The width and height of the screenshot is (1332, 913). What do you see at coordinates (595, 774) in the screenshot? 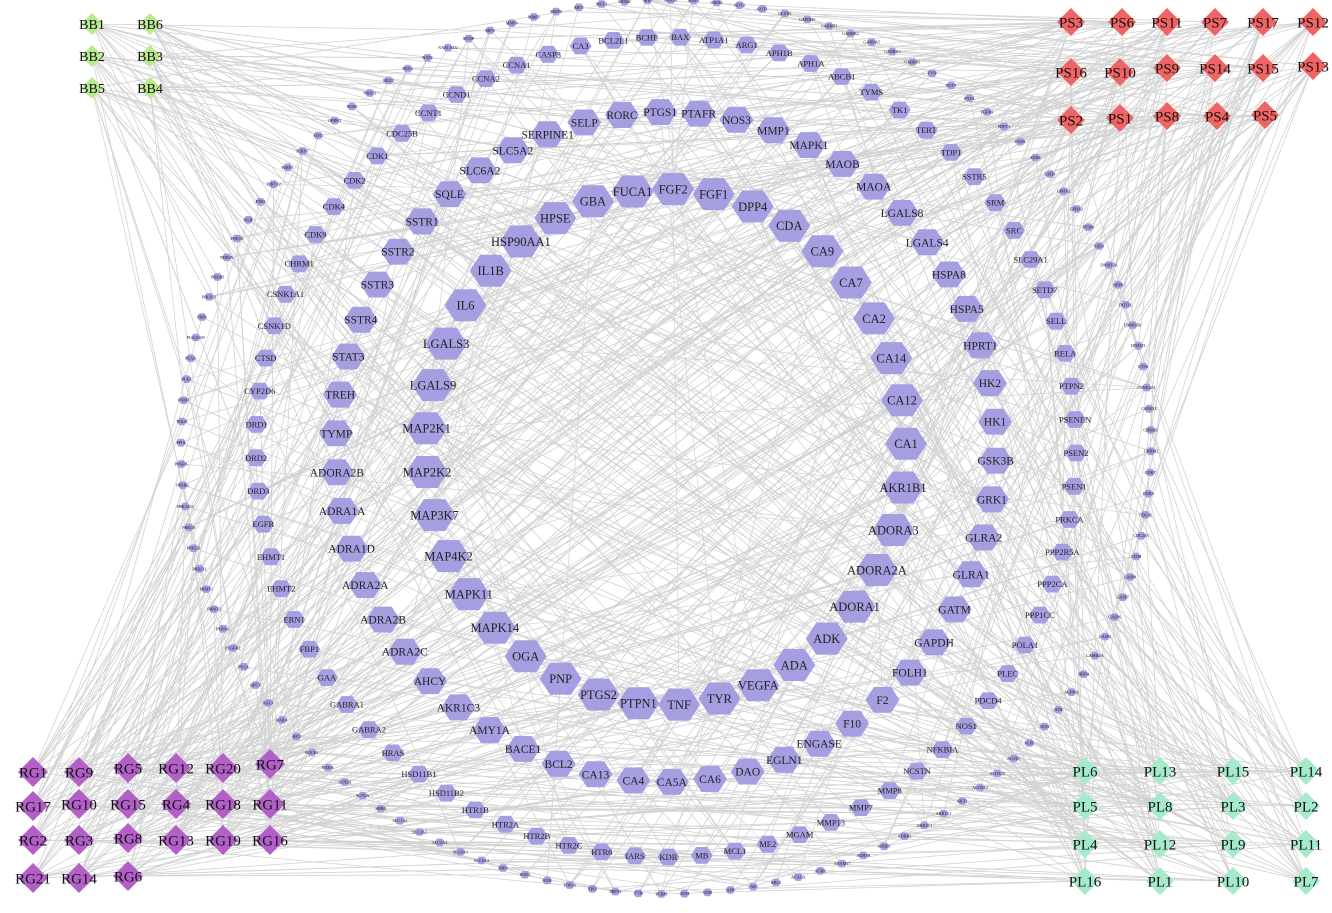
I see `target-node-ca13: CA13` at bounding box center [595, 774].